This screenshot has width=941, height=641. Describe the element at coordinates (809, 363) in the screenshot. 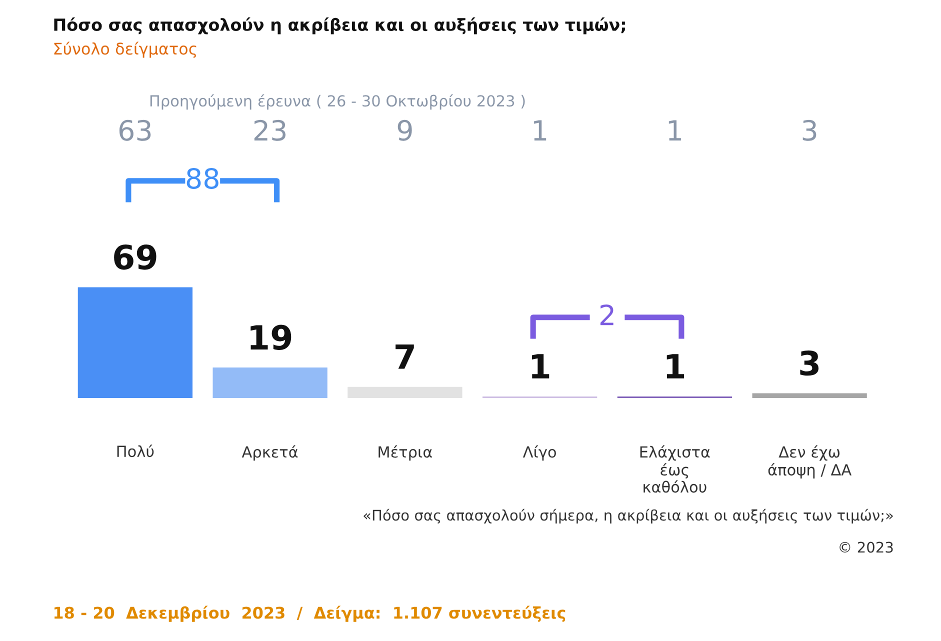

I see `data-label: 3` at that location.